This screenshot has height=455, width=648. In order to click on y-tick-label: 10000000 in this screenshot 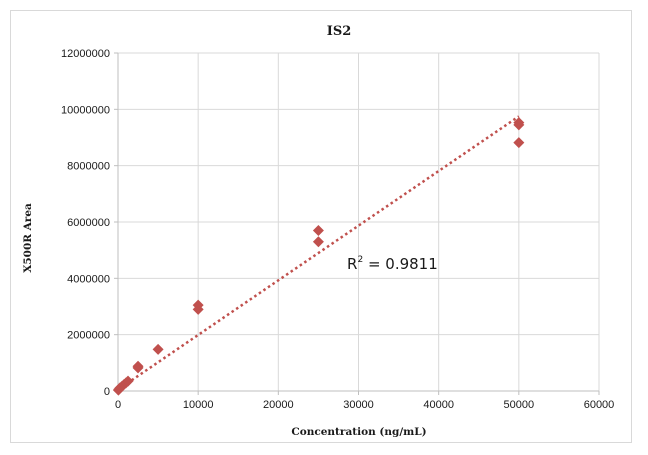, I will do `click(85, 110)`.